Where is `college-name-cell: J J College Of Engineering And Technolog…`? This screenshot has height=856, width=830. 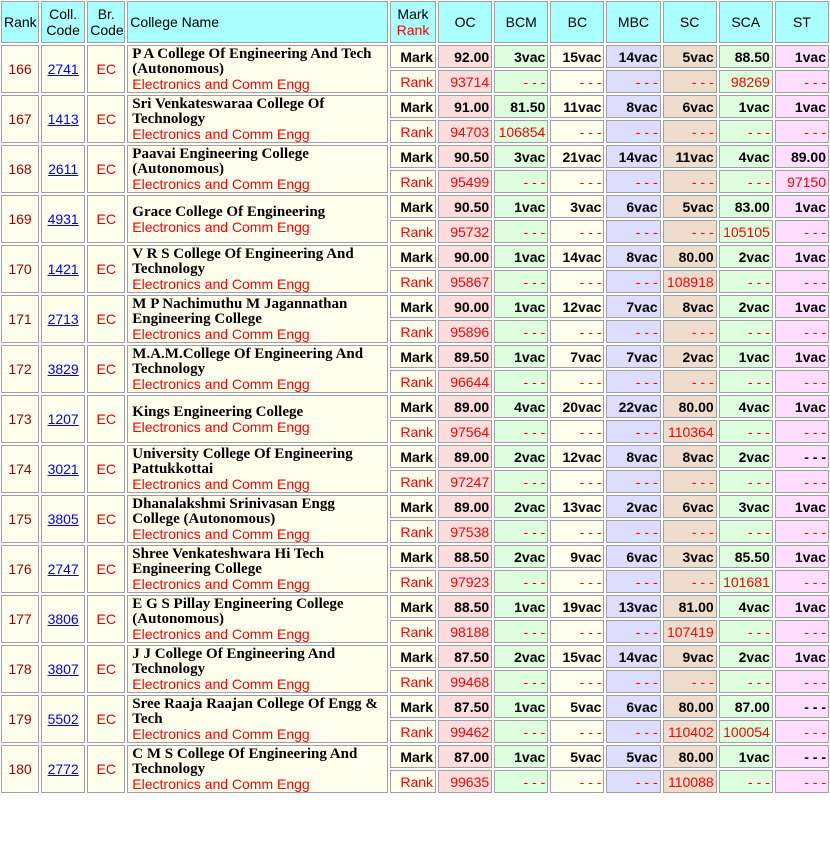 college-name-cell: J J College Of Engineering And Technolog… is located at coordinates (257, 669).